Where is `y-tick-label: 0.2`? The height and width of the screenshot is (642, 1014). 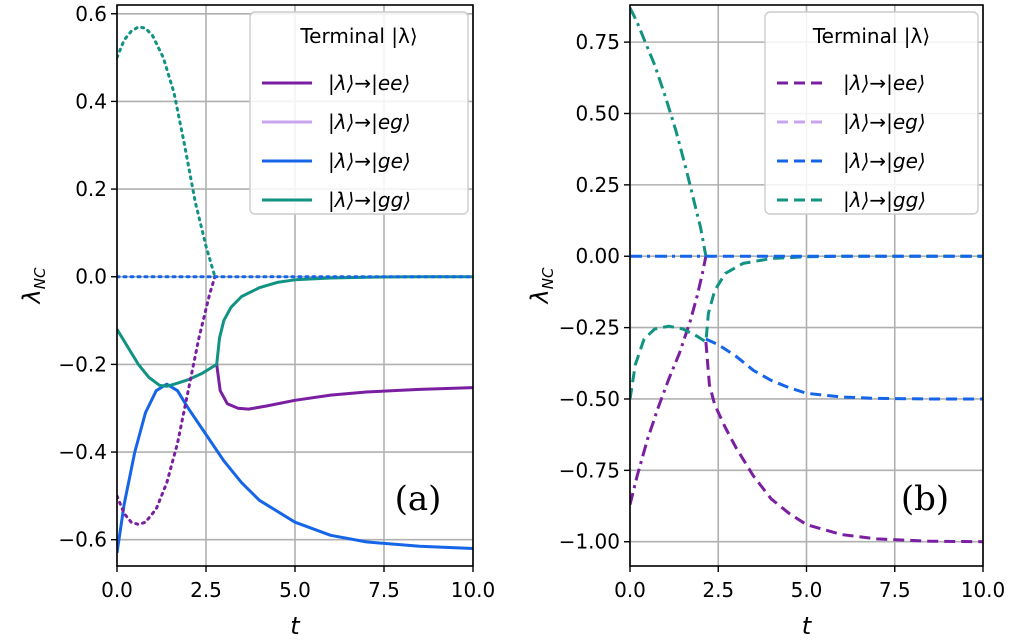
y-tick-label: 0.2 is located at coordinates (91, 189).